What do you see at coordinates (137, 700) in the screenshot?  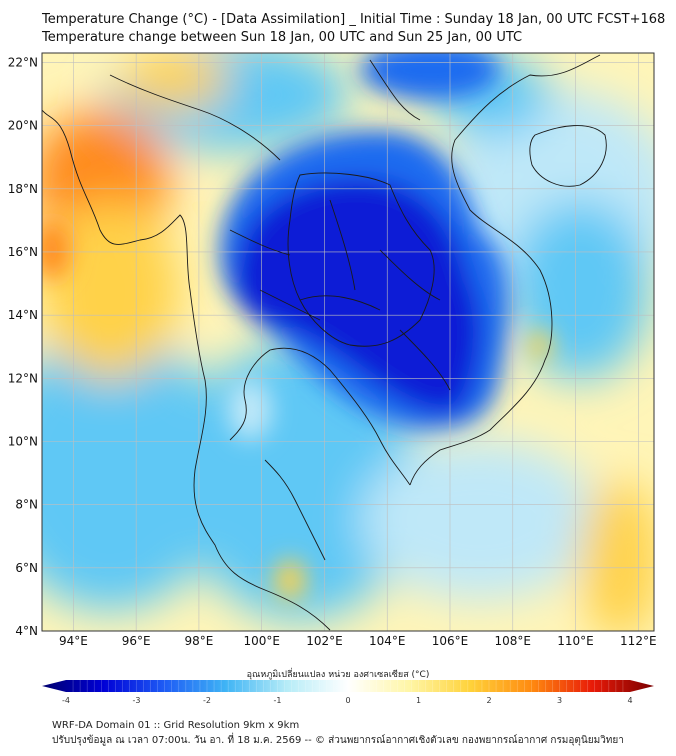 I see `colorbar-tick-label: -3` at bounding box center [137, 700].